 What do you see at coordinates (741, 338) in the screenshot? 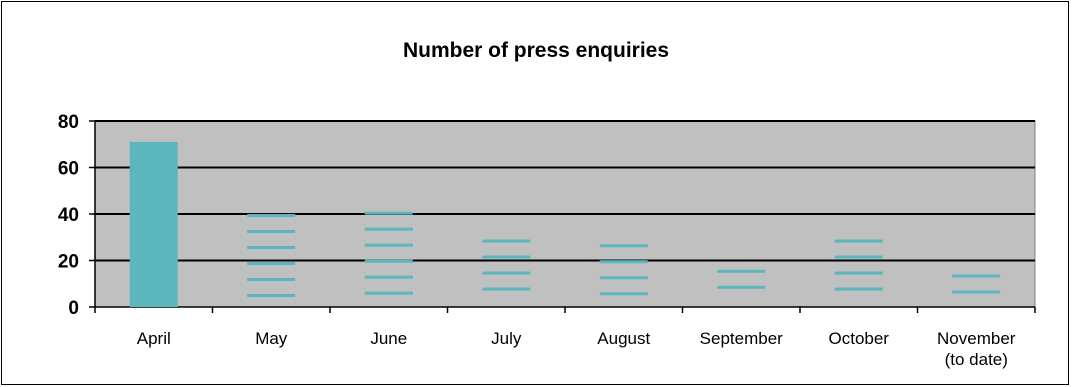
I see `x-tick-label: September` at bounding box center [741, 338].